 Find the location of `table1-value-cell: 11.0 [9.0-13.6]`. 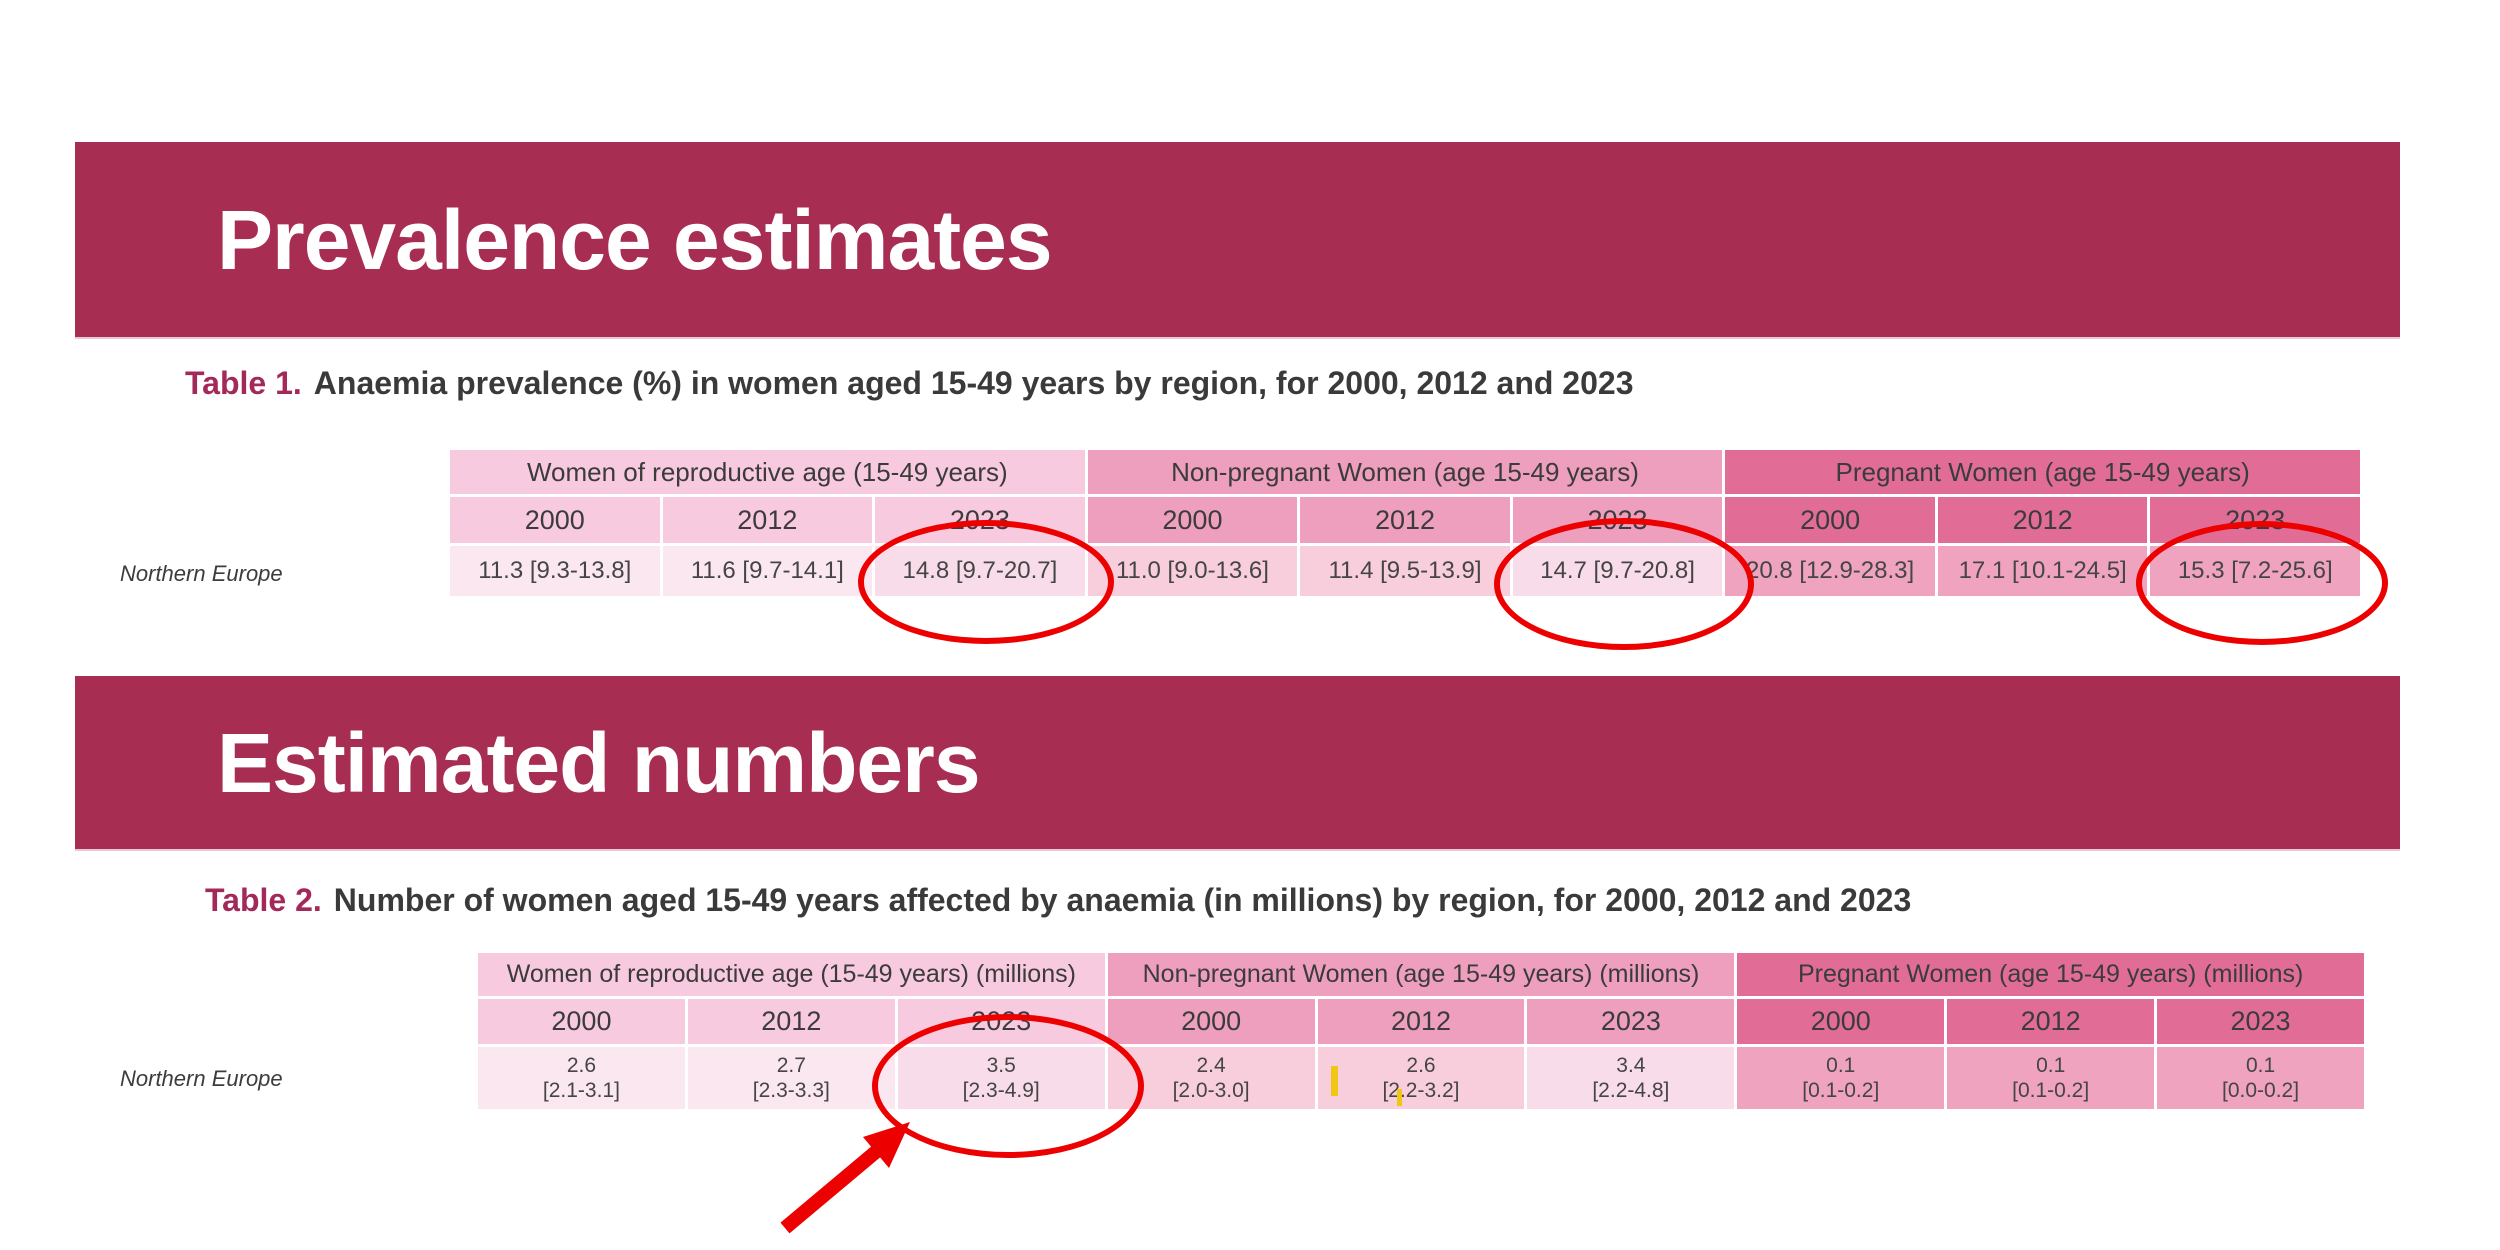

table1-value-cell: 11.0 [9.0-13.6] is located at coordinates (1192, 571).